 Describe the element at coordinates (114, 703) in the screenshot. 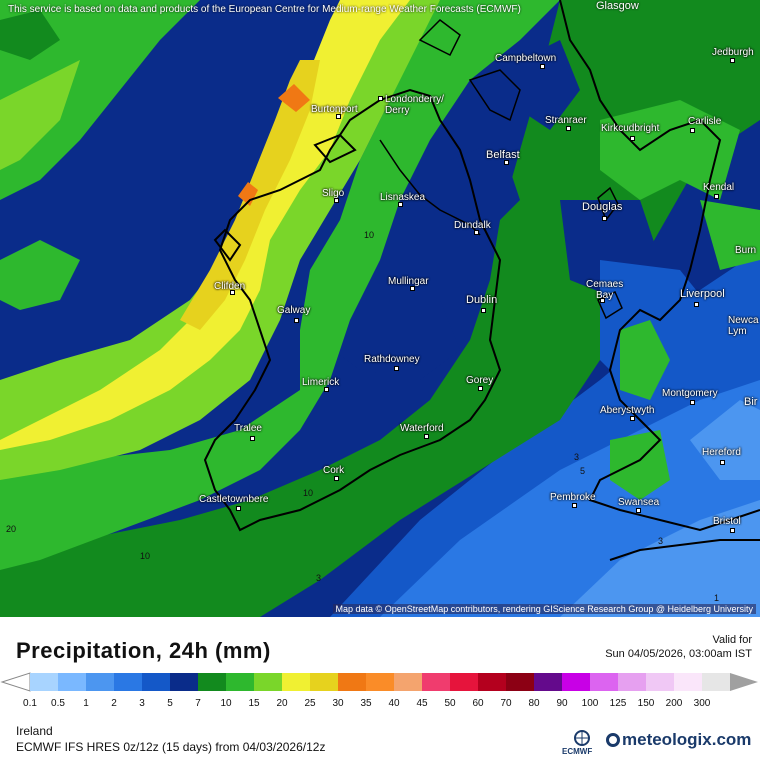

I see `legend-tick-label: 2` at that location.